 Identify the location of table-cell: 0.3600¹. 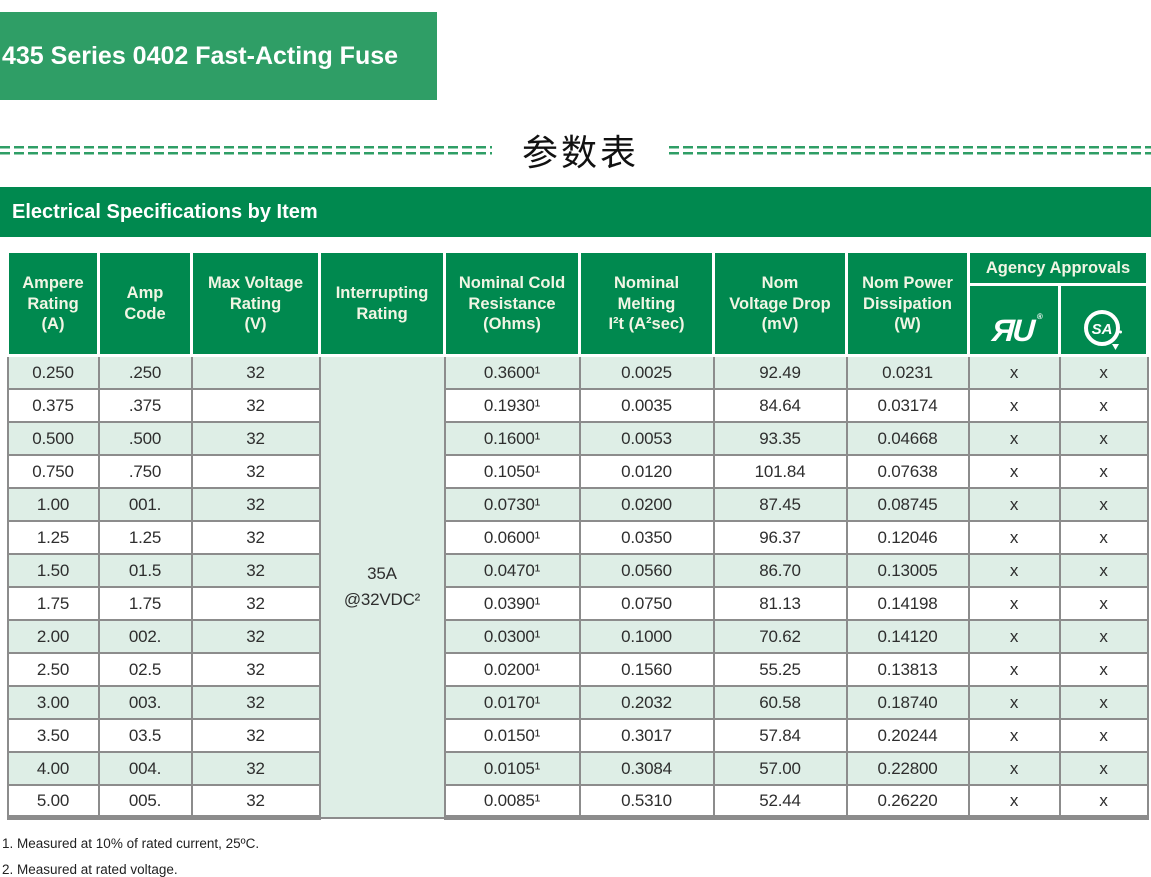
(512, 372).